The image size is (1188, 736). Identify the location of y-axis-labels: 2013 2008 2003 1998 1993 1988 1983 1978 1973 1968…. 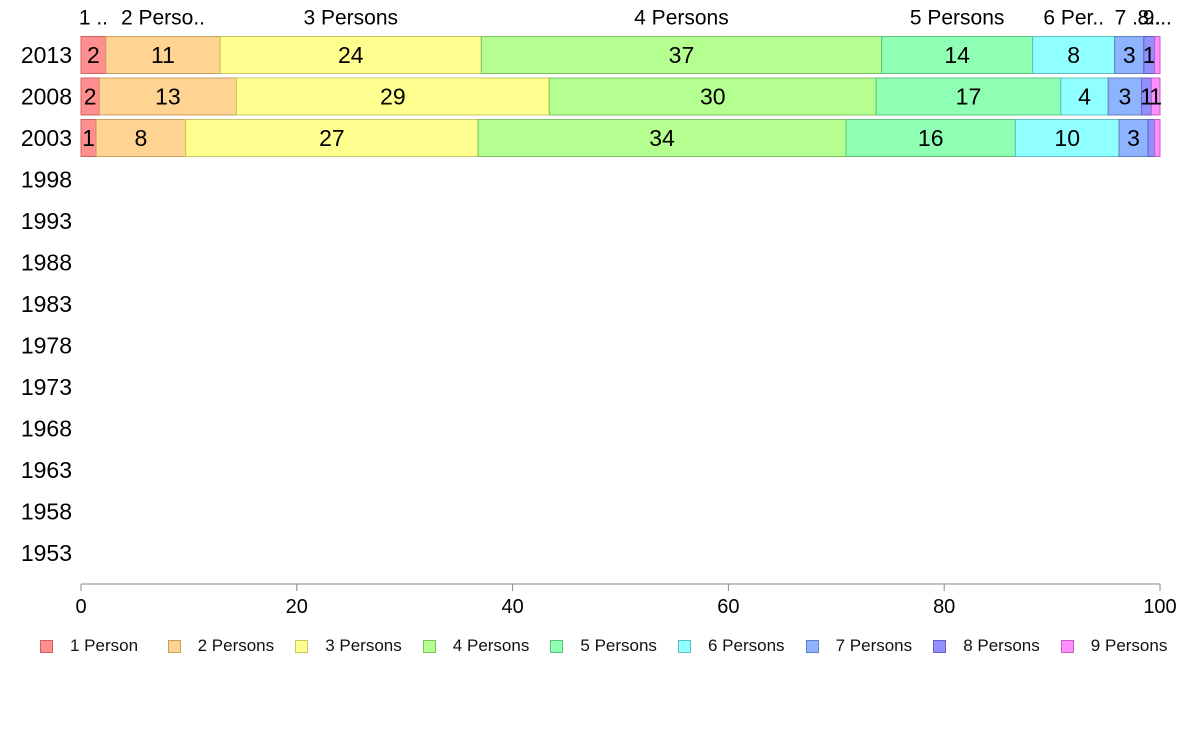
(46, 304).